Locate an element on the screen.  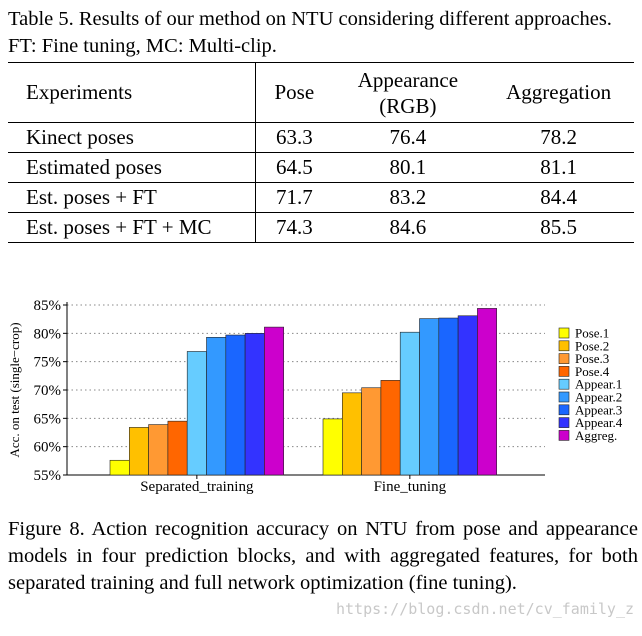
cell-pose: 64.5 is located at coordinates (294, 167).